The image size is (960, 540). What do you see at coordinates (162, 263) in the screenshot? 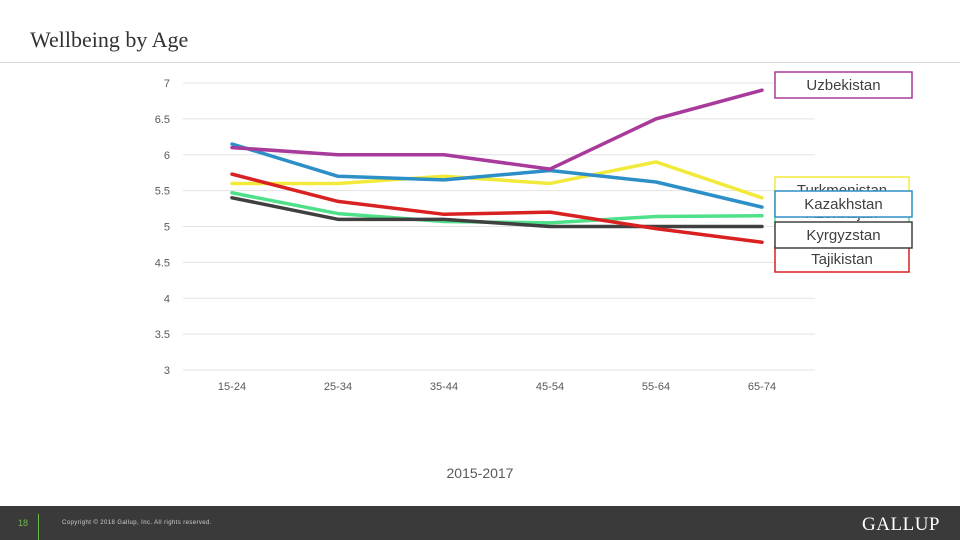
I see `y-tick-label: 4.5` at bounding box center [162, 263].